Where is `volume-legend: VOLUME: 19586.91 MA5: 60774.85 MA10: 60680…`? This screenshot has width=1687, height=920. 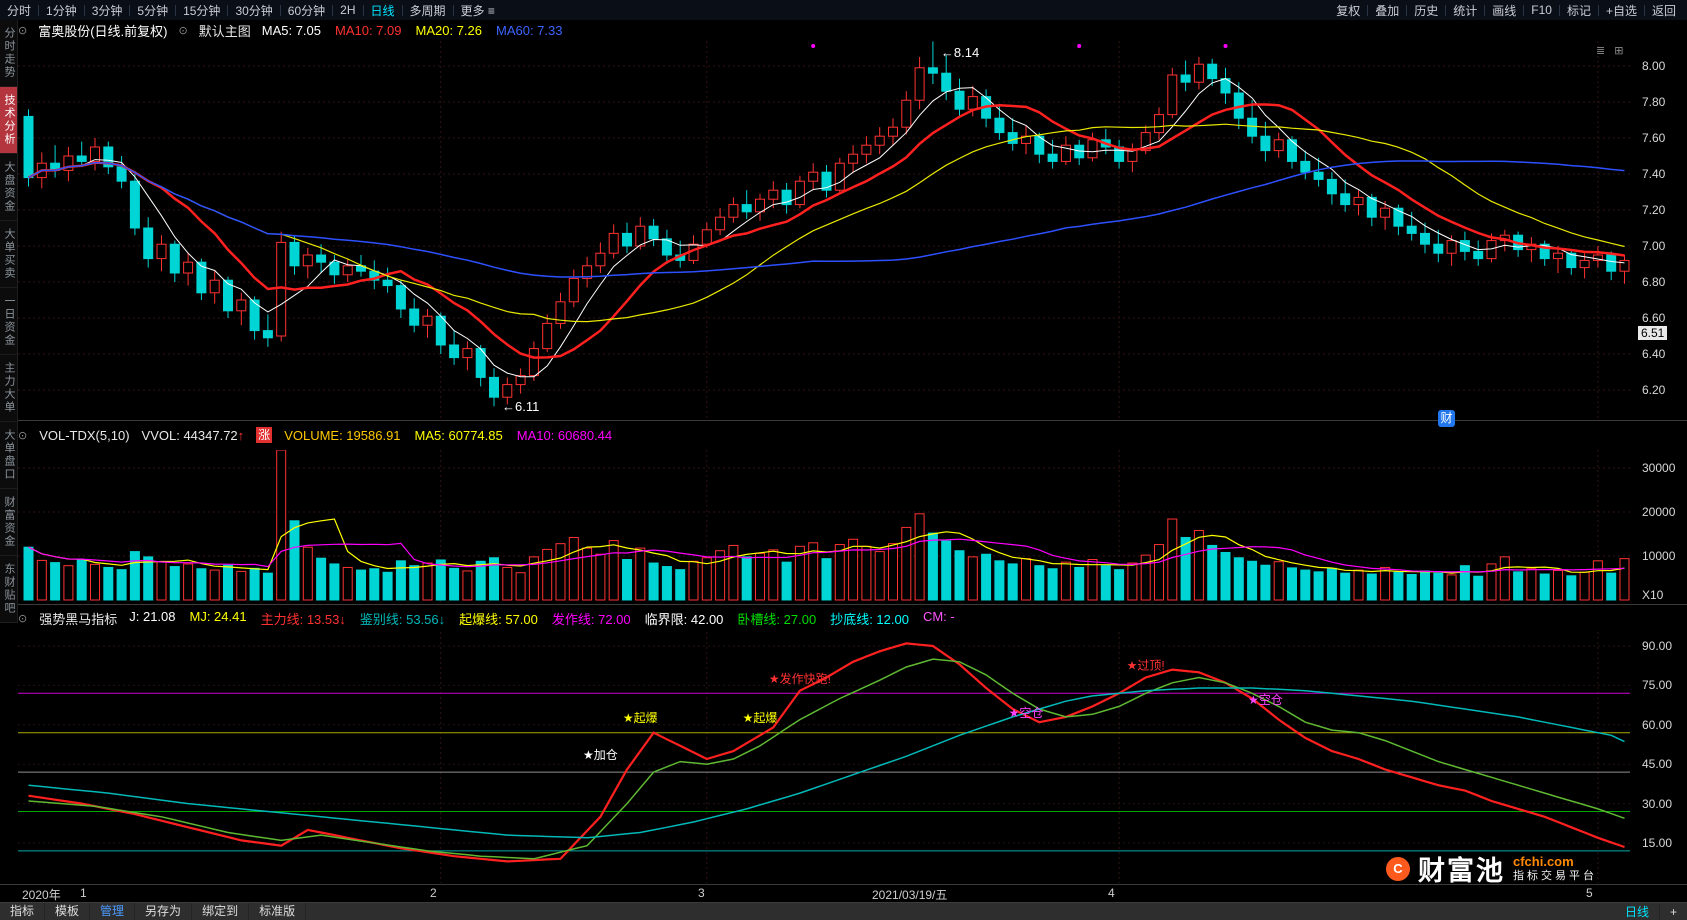 volume-legend: VOLUME: 19586.91 MA5: 60774.85 MA10: 60680… is located at coordinates (448, 435).